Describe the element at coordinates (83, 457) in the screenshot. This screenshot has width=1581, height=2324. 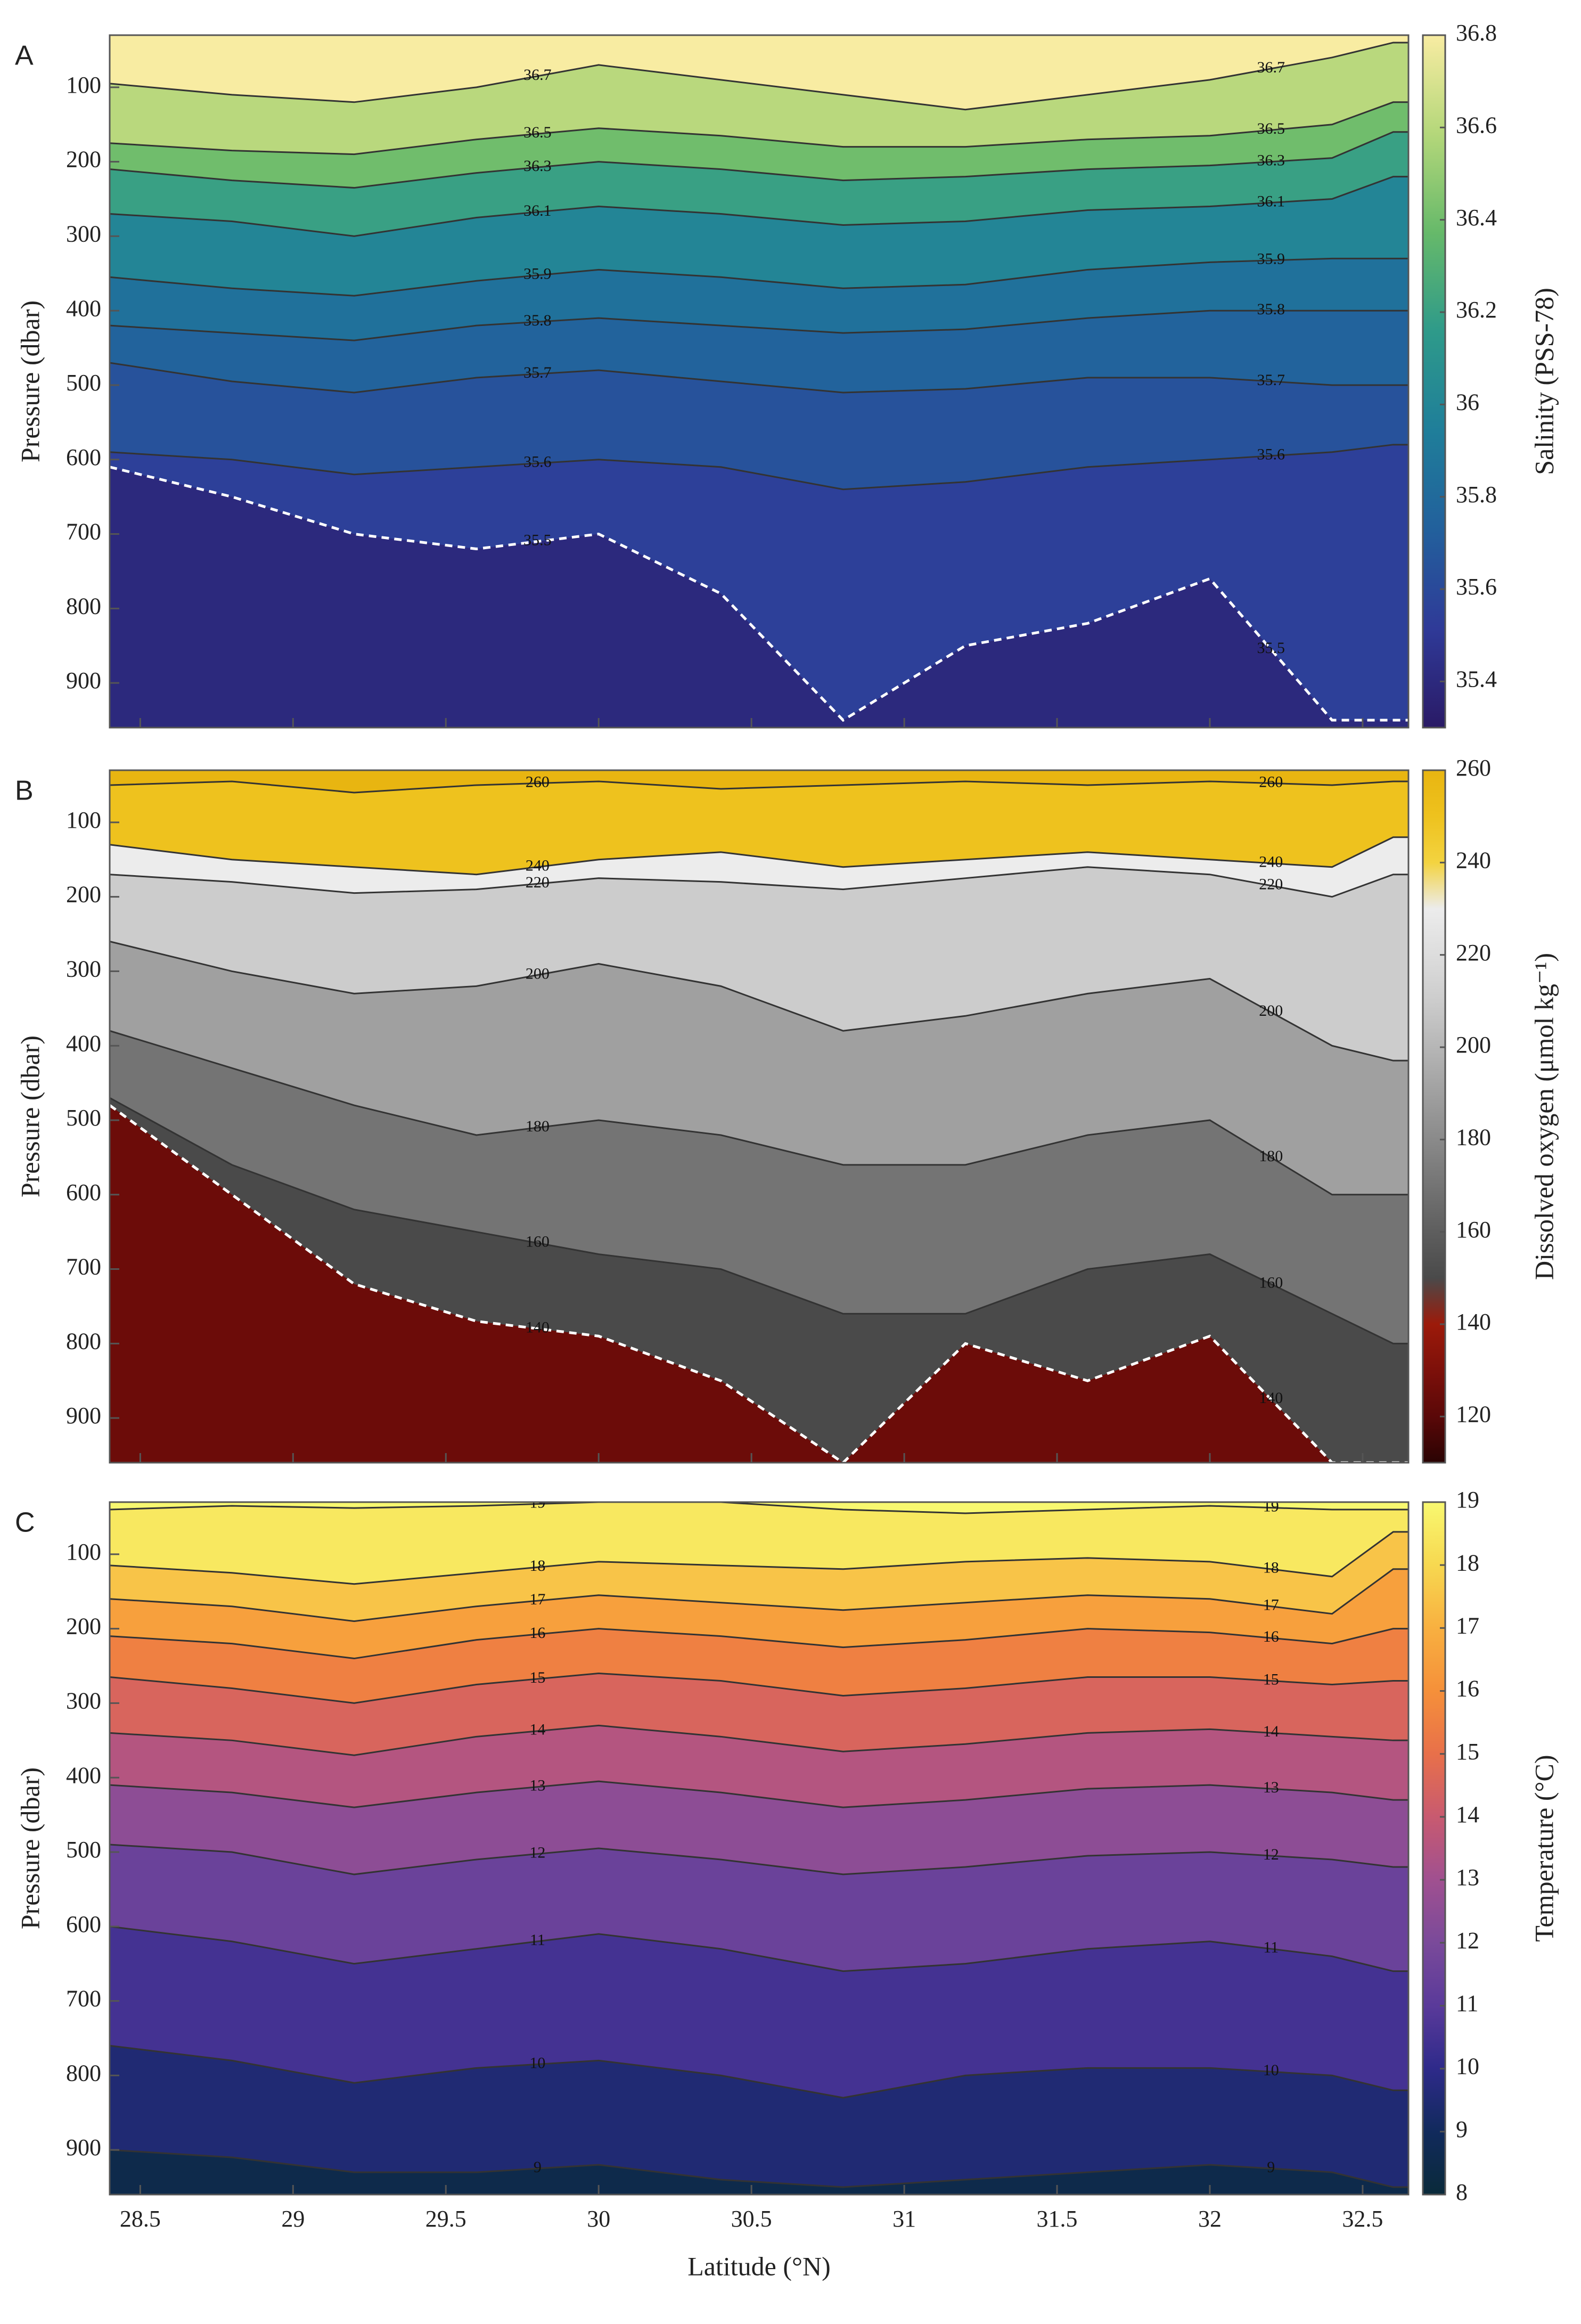
I see `y-tick-label: 600` at that location.